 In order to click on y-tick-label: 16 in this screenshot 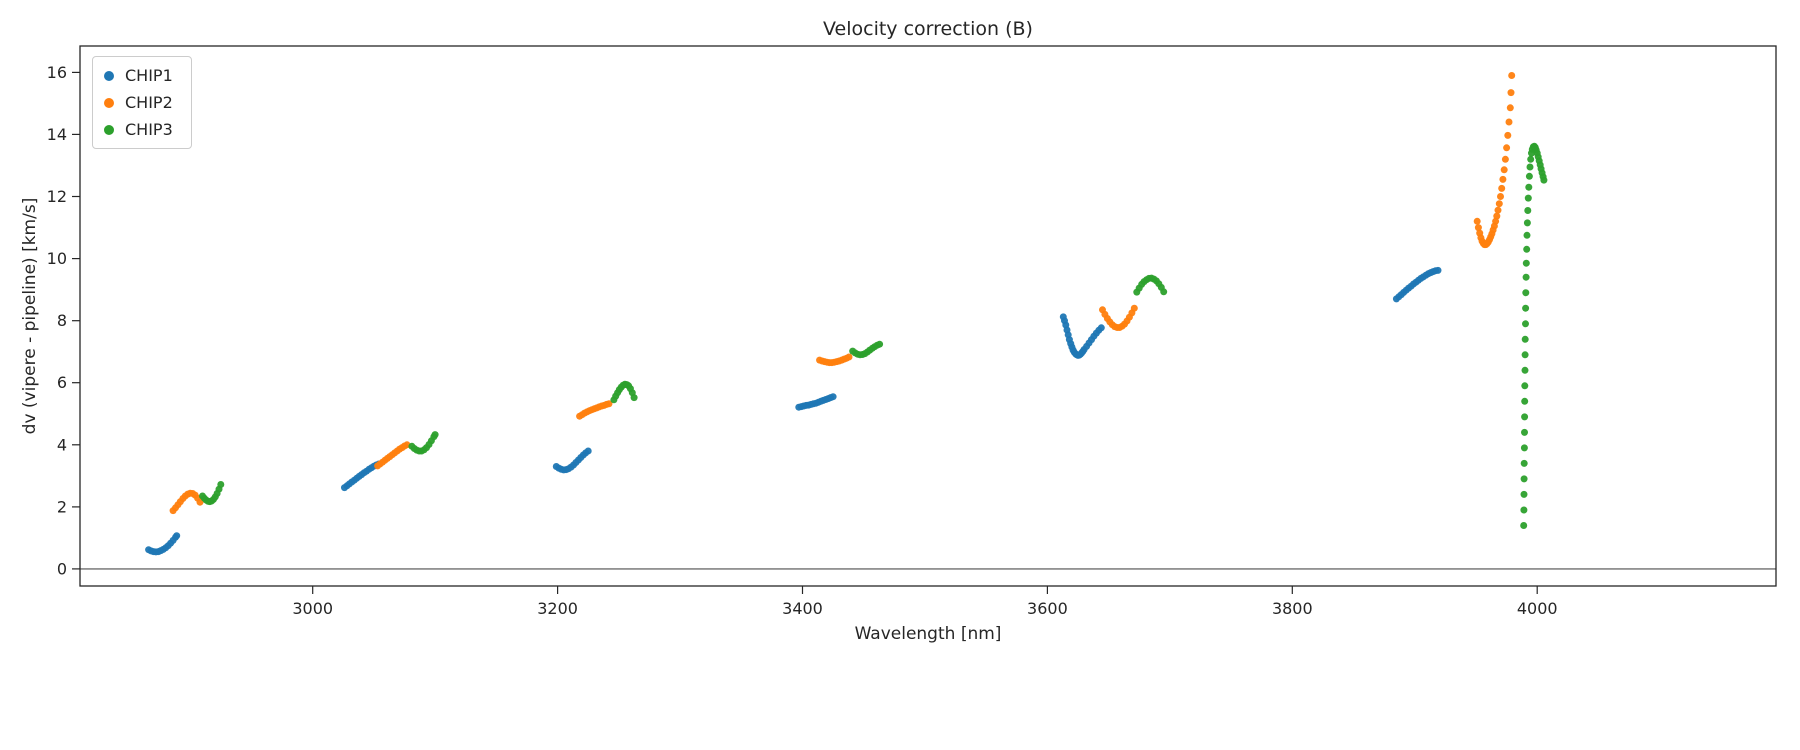, I will do `click(57, 72)`.